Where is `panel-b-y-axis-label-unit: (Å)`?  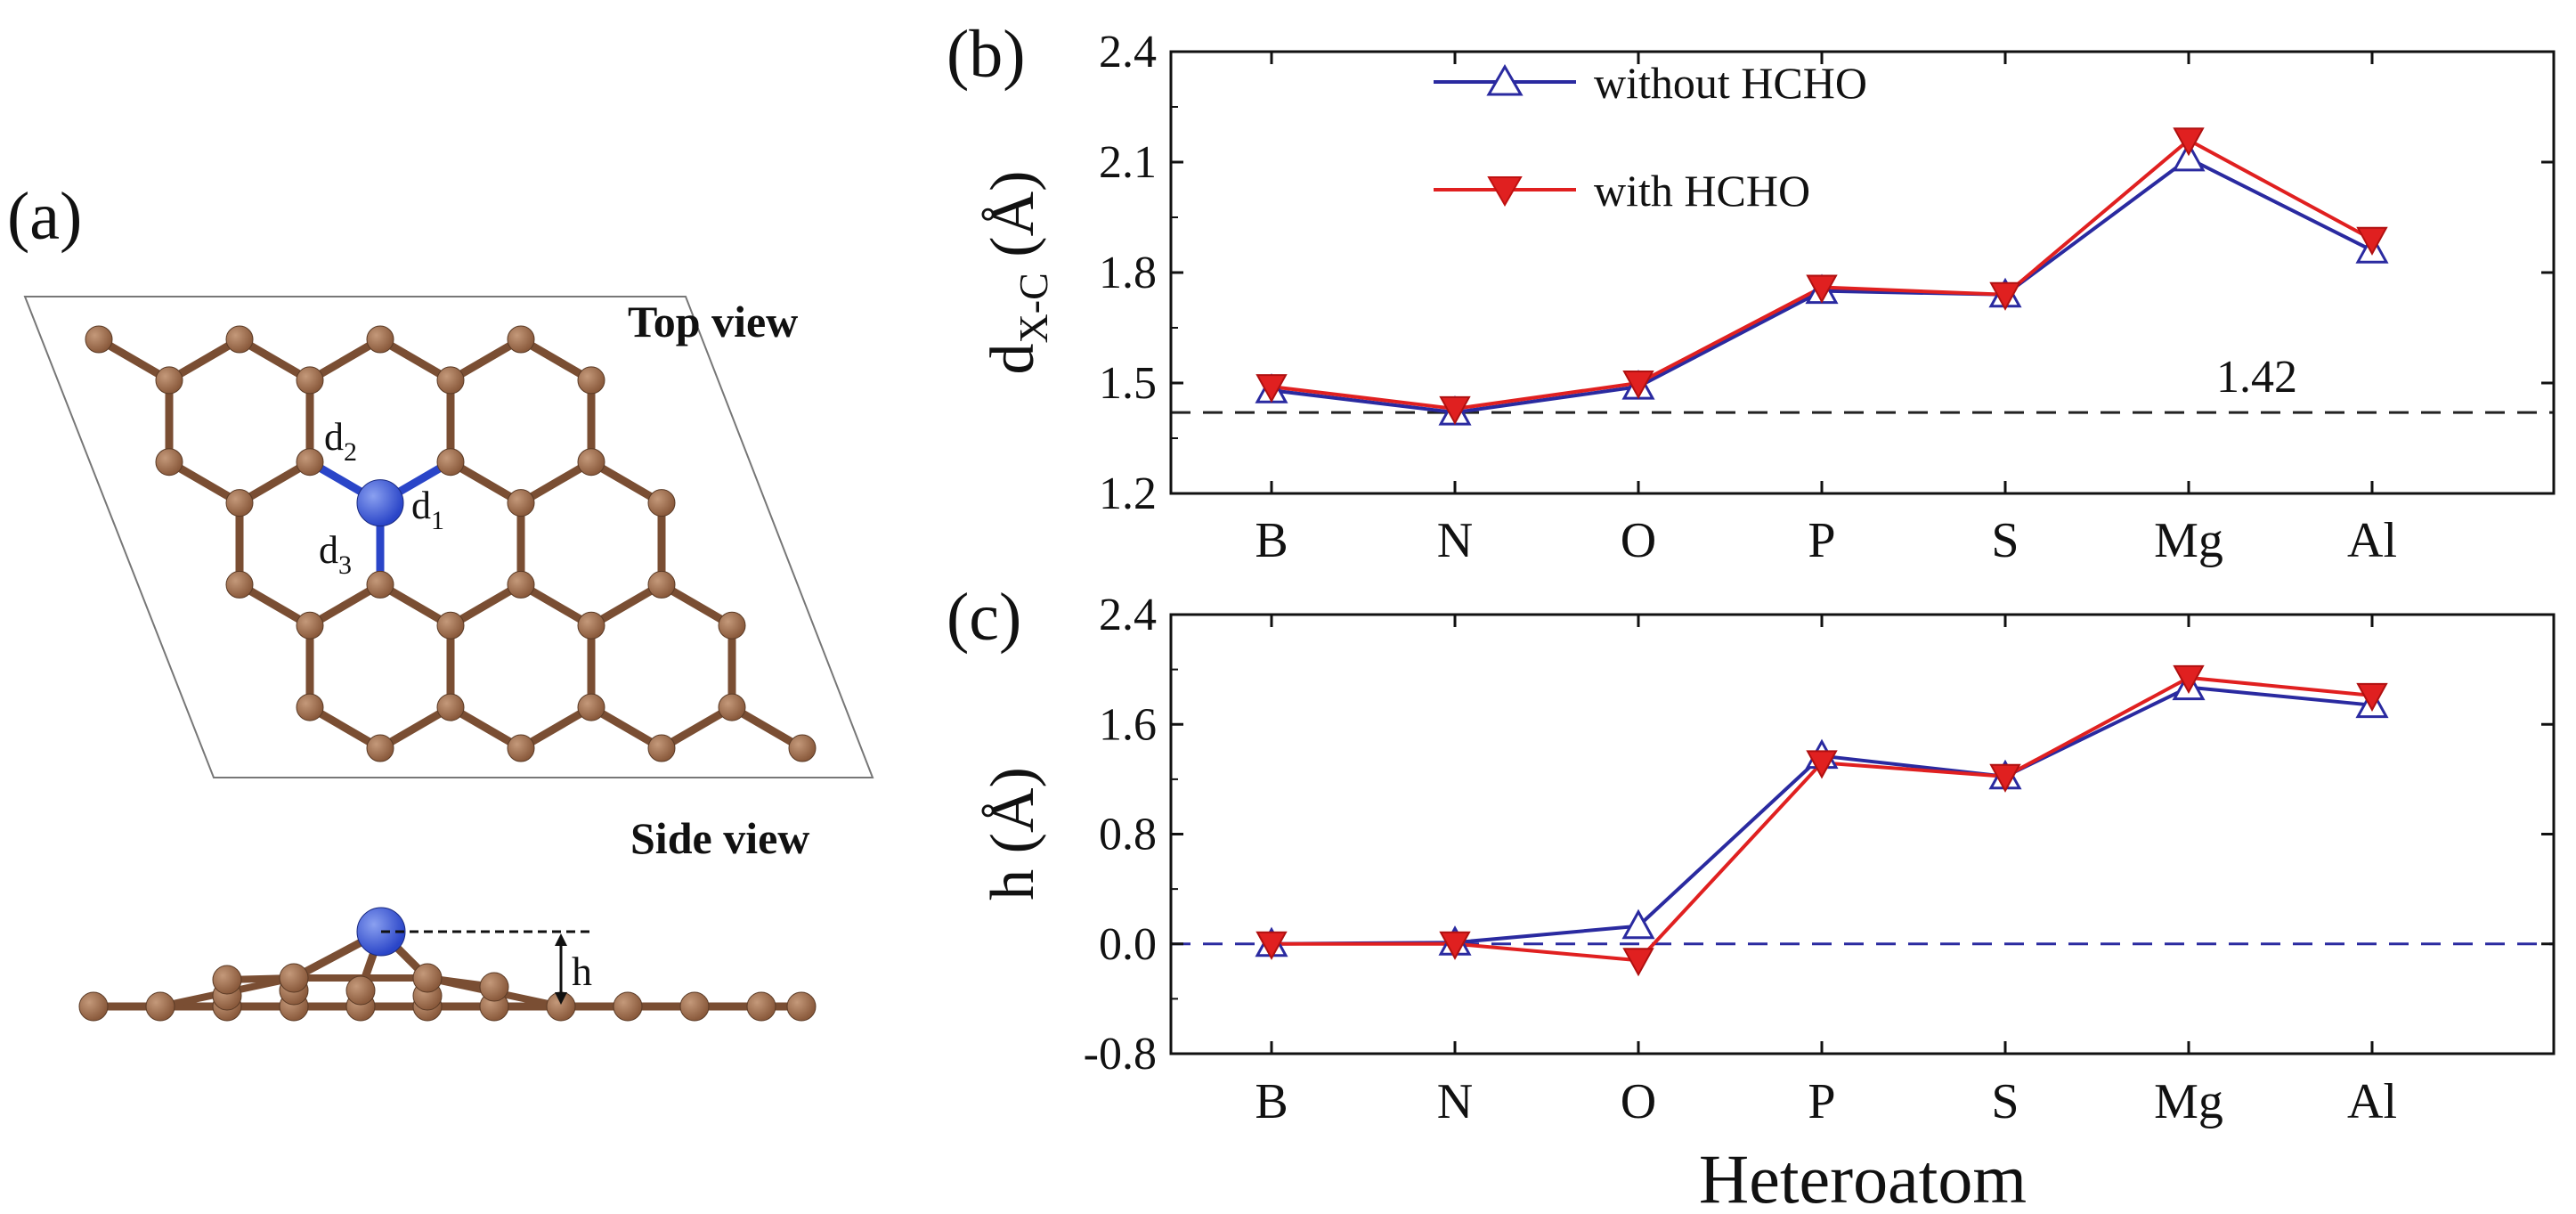 panel-b-y-axis-label-unit: (Å) is located at coordinates (1013, 222).